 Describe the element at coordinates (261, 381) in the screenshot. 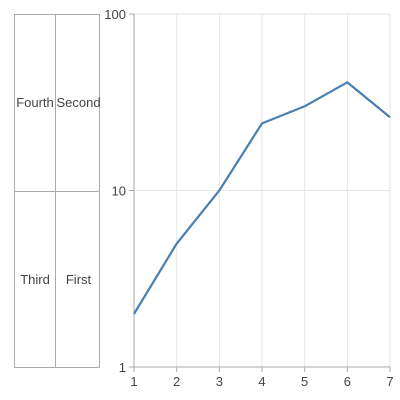

I see `x-tick-label: 4` at that location.